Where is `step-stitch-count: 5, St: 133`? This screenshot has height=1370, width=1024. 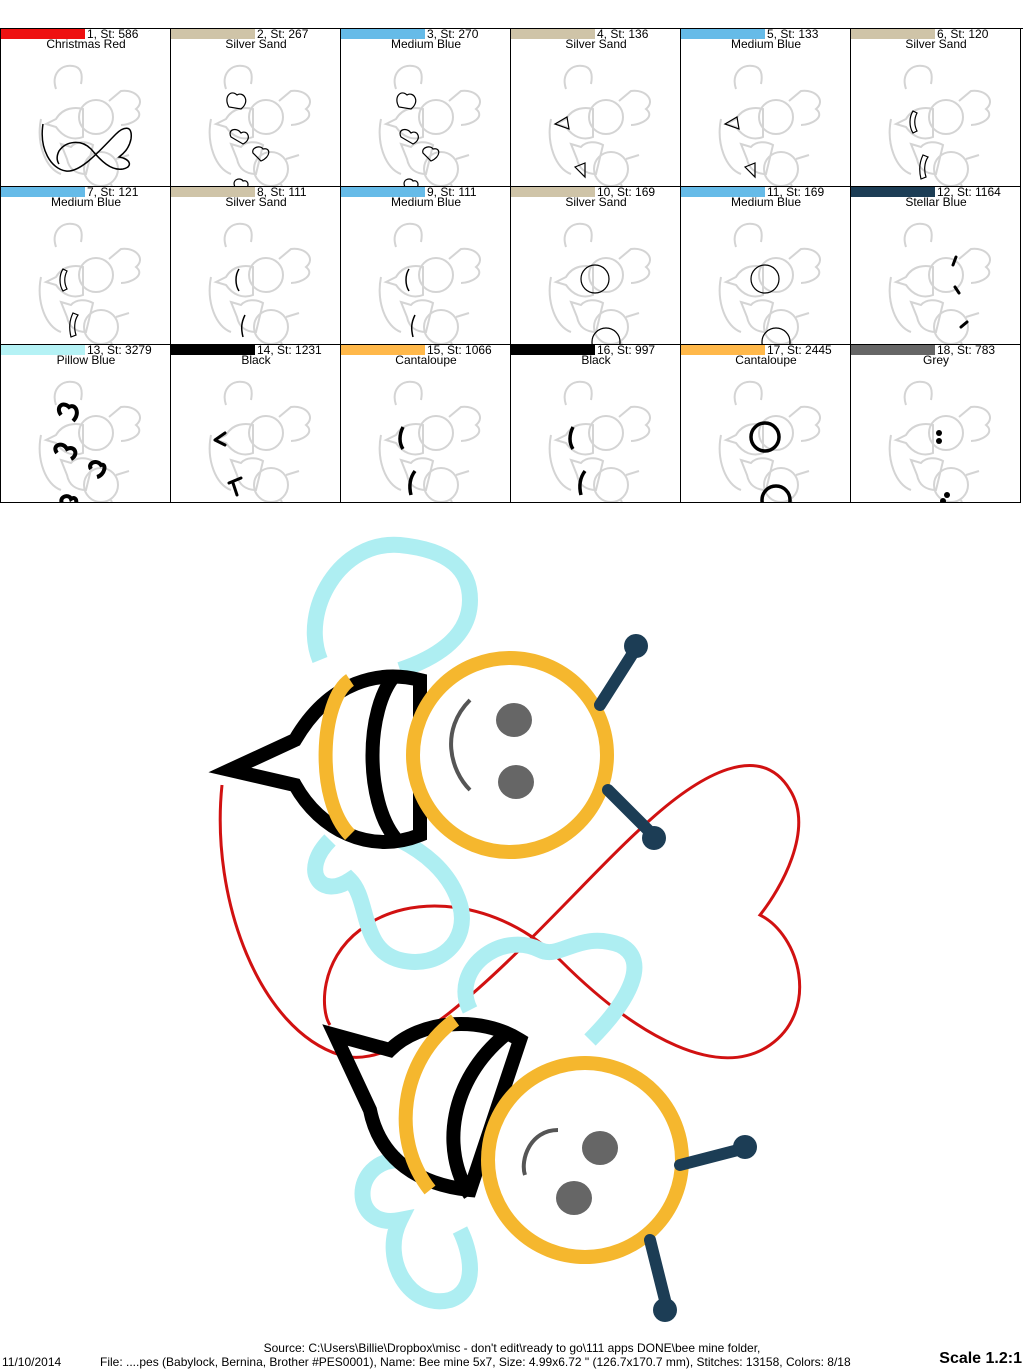
step-stitch-count: 5, St: 133 is located at coordinates (793, 35).